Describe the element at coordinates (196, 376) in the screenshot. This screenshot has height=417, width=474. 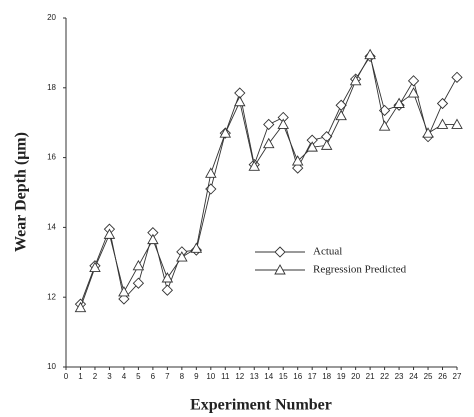
I see `x-tick-label: 9` at that location.